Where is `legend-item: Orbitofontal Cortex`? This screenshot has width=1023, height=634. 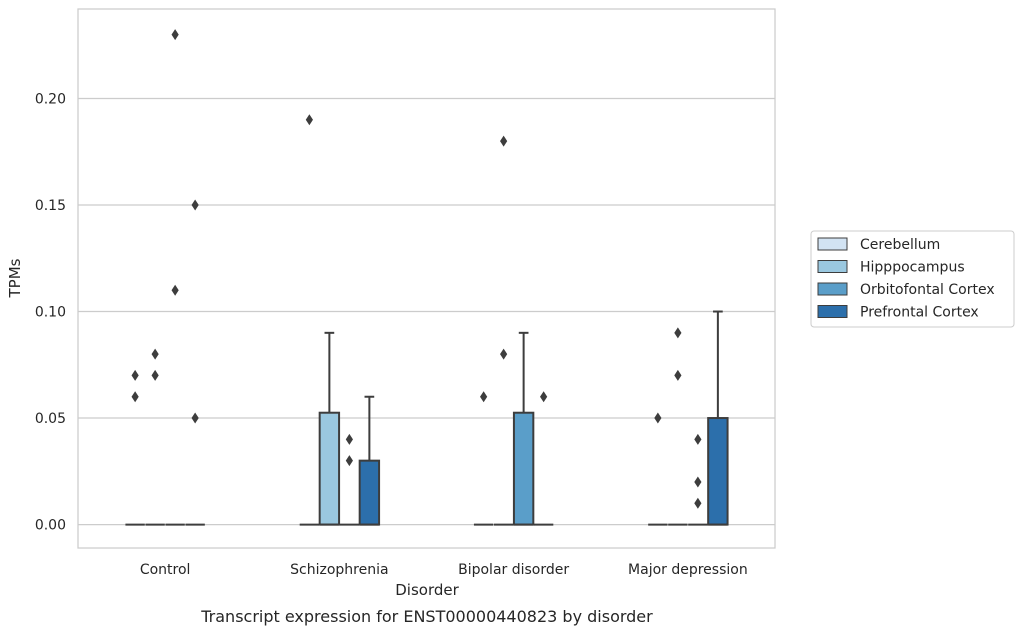
legend-item: Orbitofontal Cortex is located at coordinates (906, 290).